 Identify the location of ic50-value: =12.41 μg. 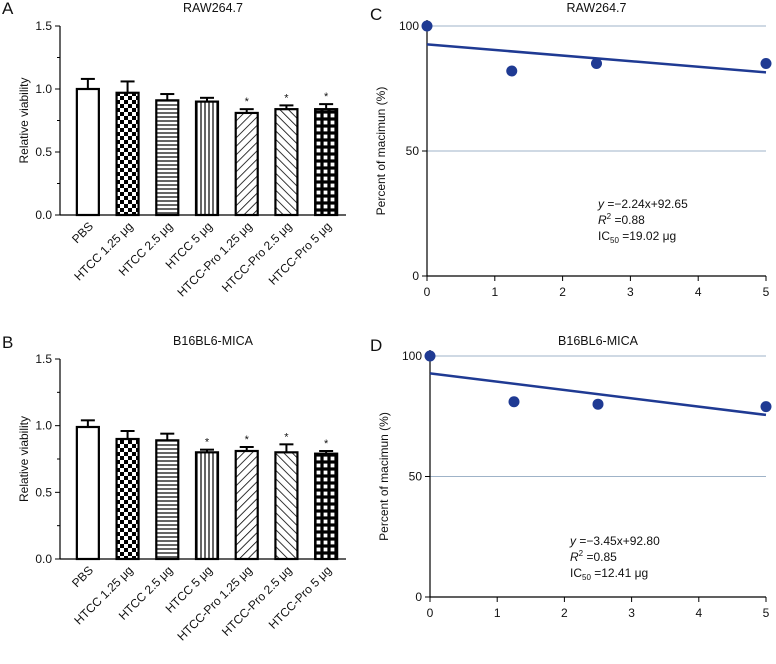
(619, 573).